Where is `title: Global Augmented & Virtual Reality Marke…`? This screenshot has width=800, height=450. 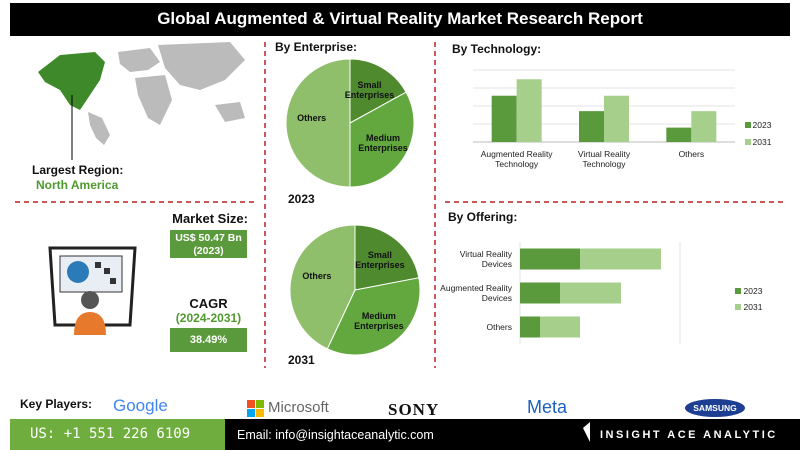
title: Global Augmented & Virtual Reality Marke… is located at coordinates (400, 18).